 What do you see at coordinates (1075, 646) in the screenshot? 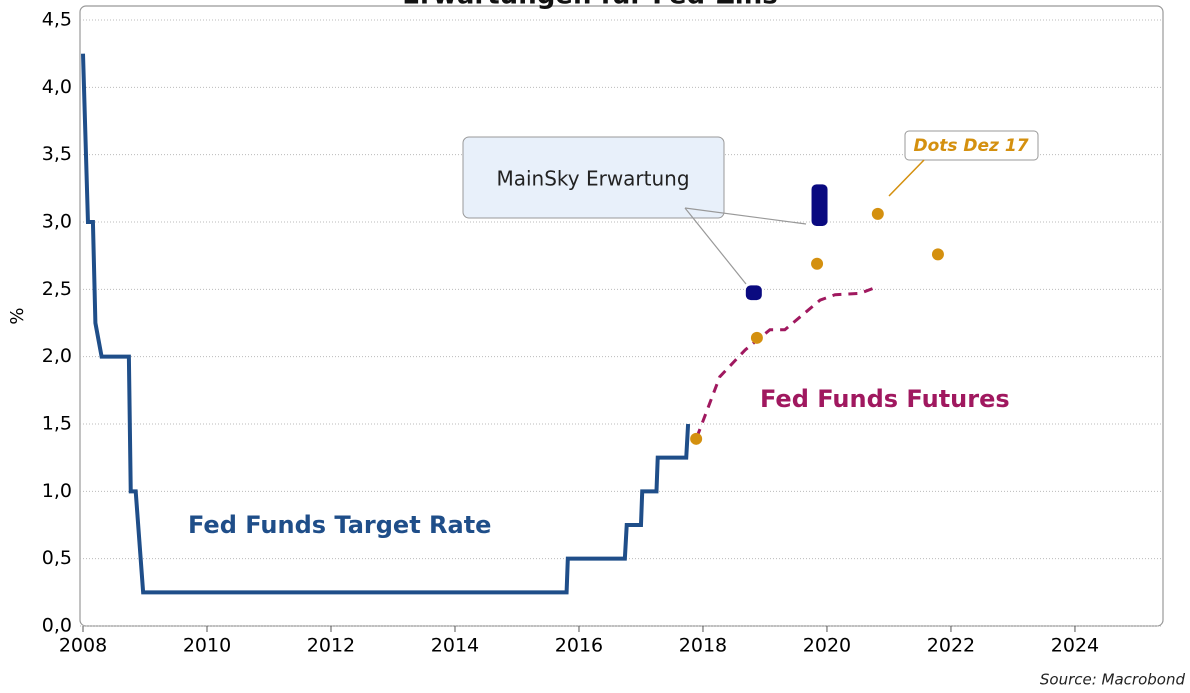
I see `x-tick-label: 2024` at bounding box center [1075, 646].